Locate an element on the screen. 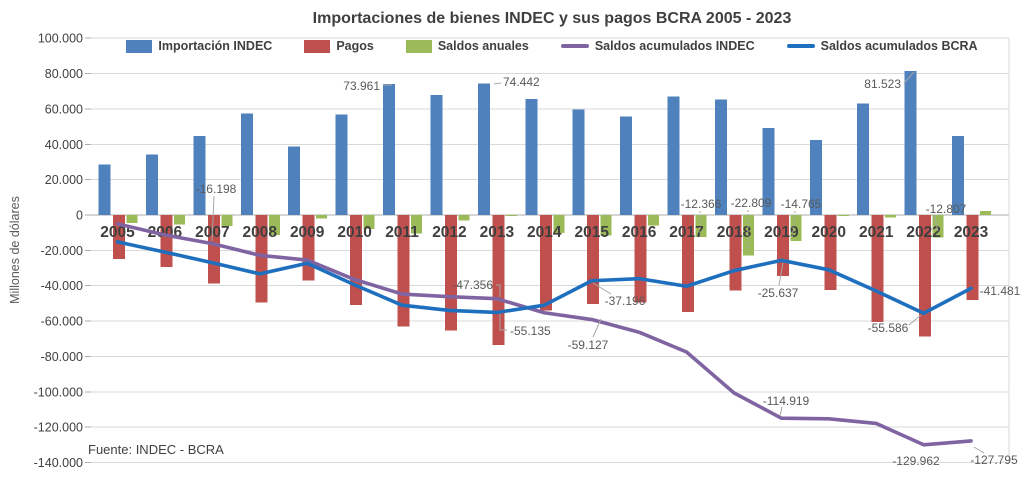 The width and height of the screenshot is (1024, 482). bar-saldos-anuales-2010 is located at coordinates (369, 222).